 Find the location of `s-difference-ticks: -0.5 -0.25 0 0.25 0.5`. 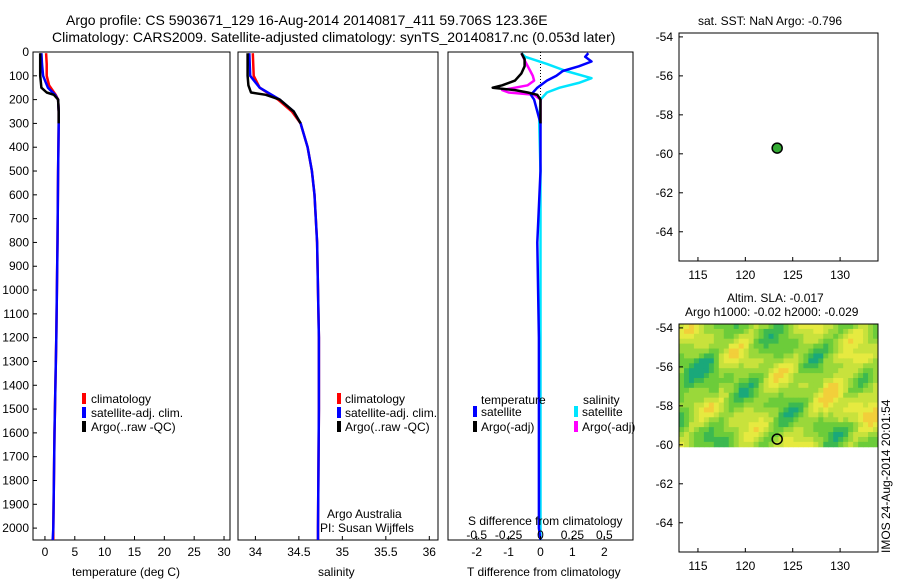

s-difference-ticks: -0.5 -0.25 0 0.25 0.5 is located at coordinates (539, 535).